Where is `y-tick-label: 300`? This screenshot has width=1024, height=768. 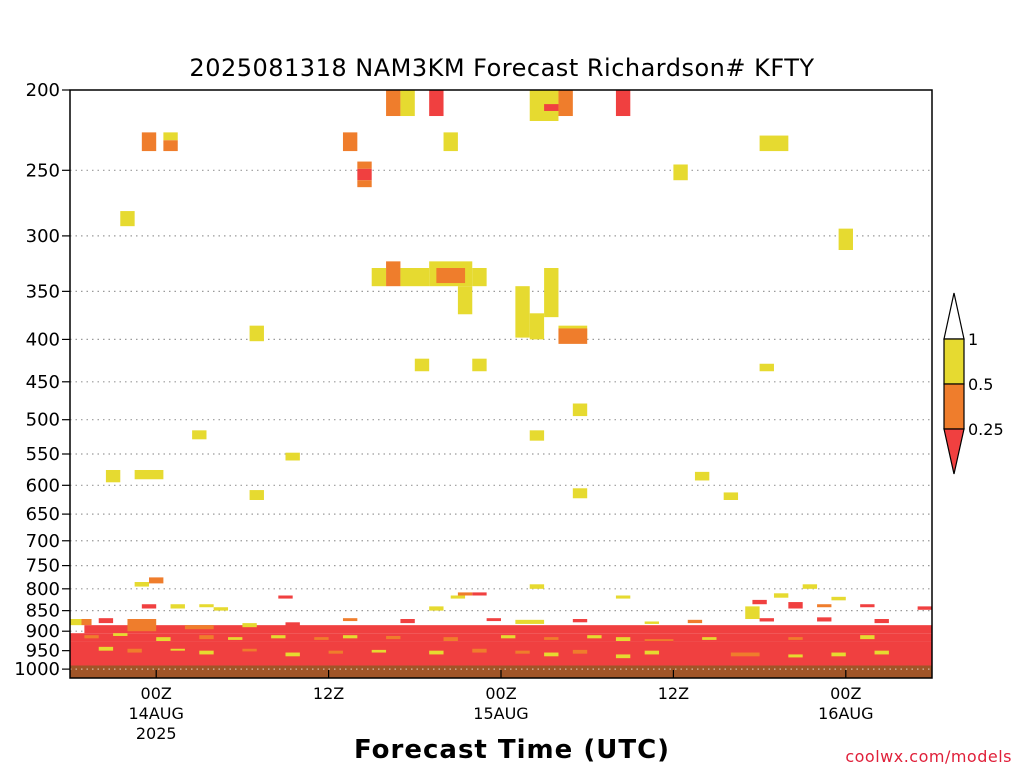
y-tick-label: 300 is located at coordinates (43, 236).